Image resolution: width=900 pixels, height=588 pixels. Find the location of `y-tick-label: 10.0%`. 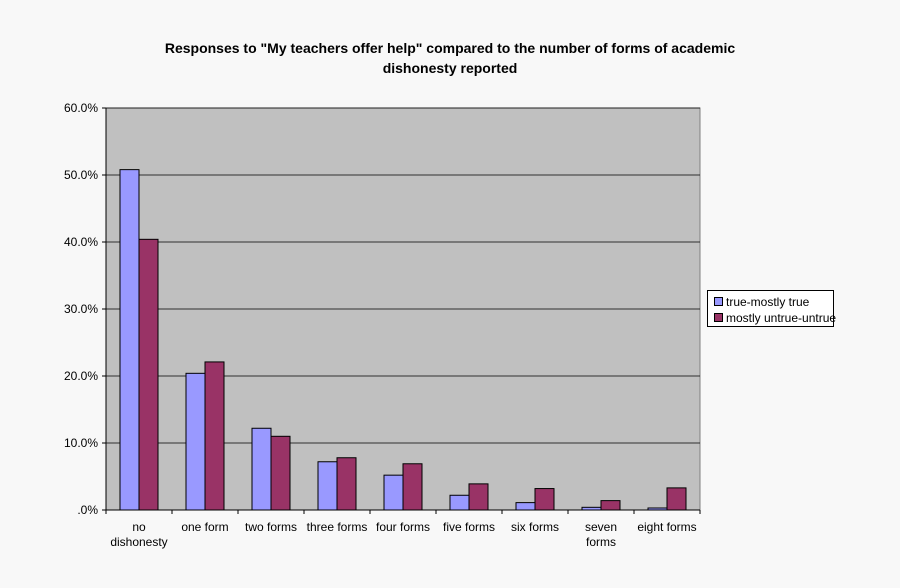

y-tick-label: 10.0% is located at coordinates (81, 443).